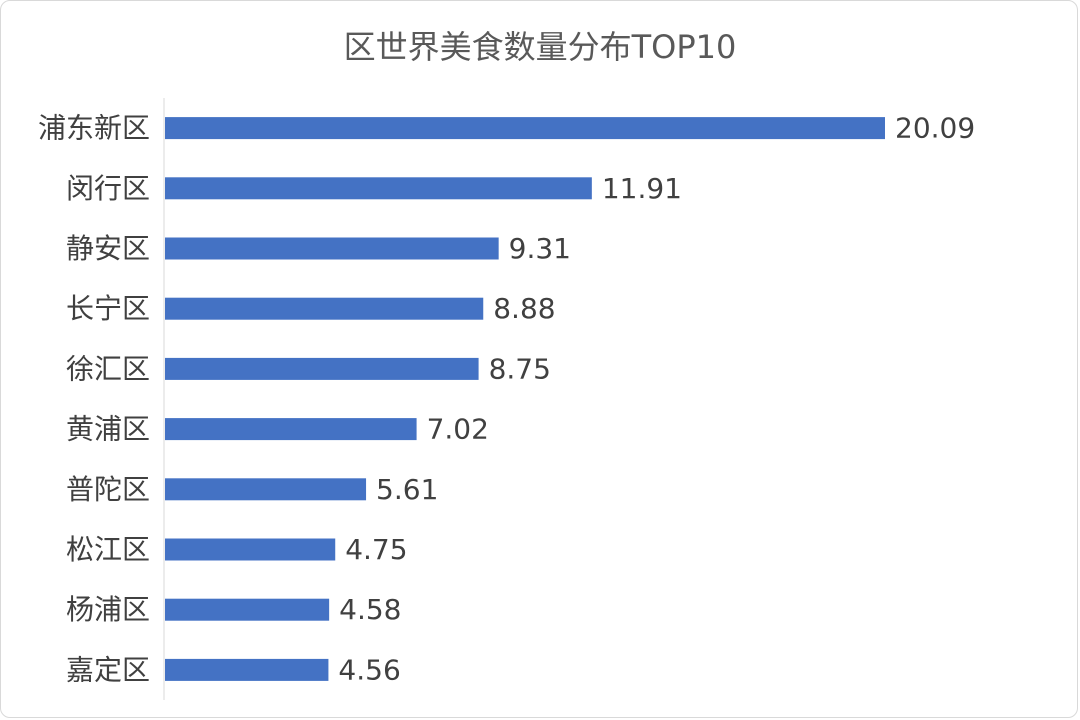  What do you see at coordinates (376, 549) in the screenshot?
I see `value-label: 4.75` at bounding box center [376, 549].